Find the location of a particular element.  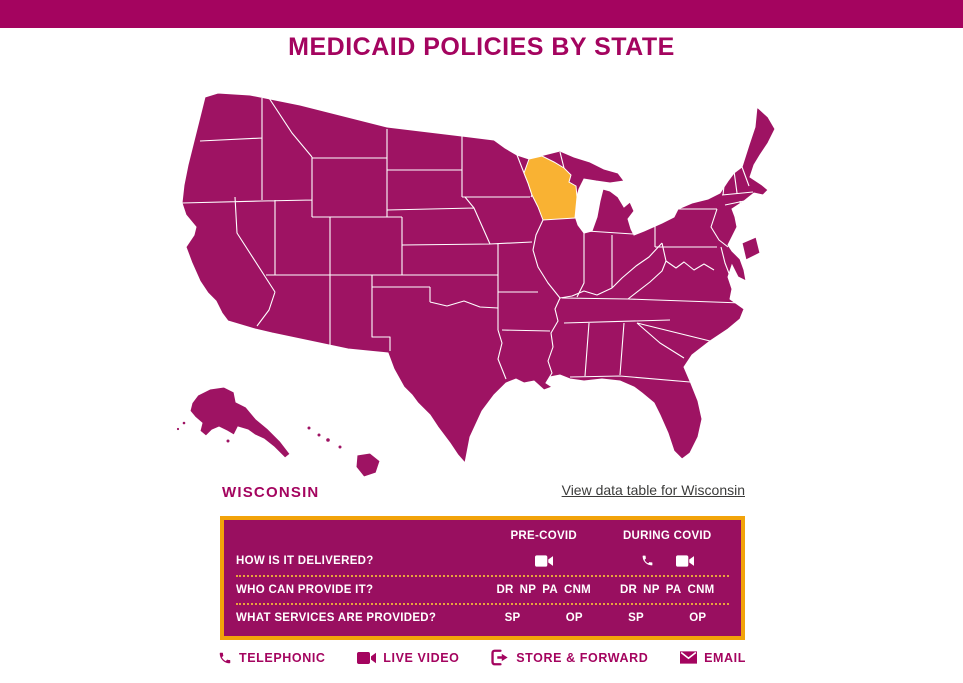

during-covid-provider-codes: DR NP PA CNM is located at coordinates (668, 590).